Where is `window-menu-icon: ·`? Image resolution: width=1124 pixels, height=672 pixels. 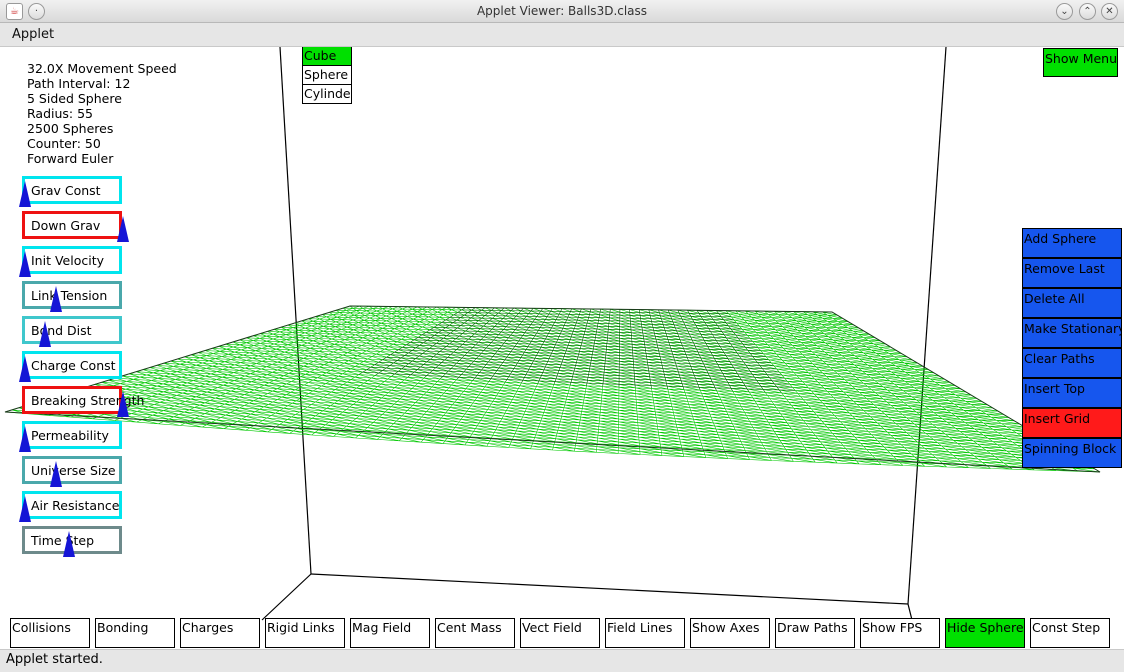 window-menu-icon: · is located at coordinates (36, 11).